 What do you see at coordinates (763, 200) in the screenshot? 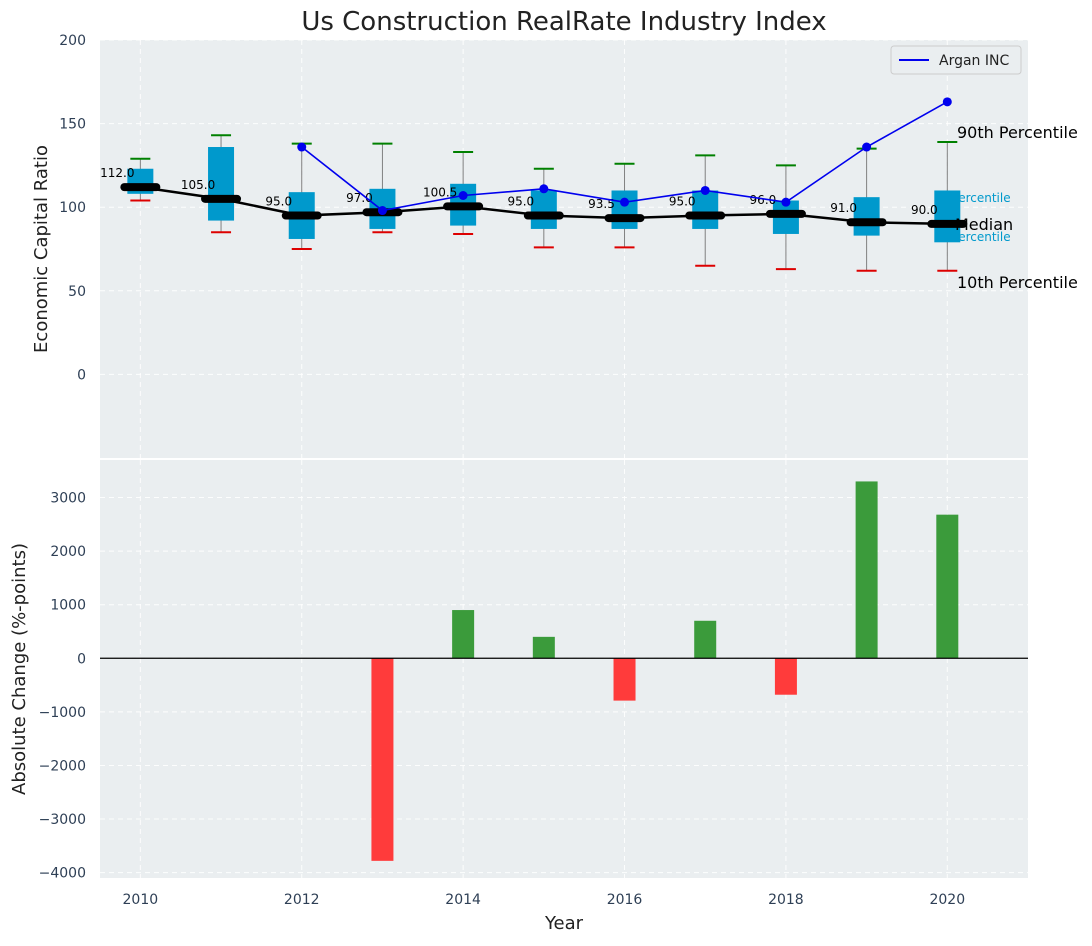
I see `median-value-label: 96.0` at bounding box center [763, 200].